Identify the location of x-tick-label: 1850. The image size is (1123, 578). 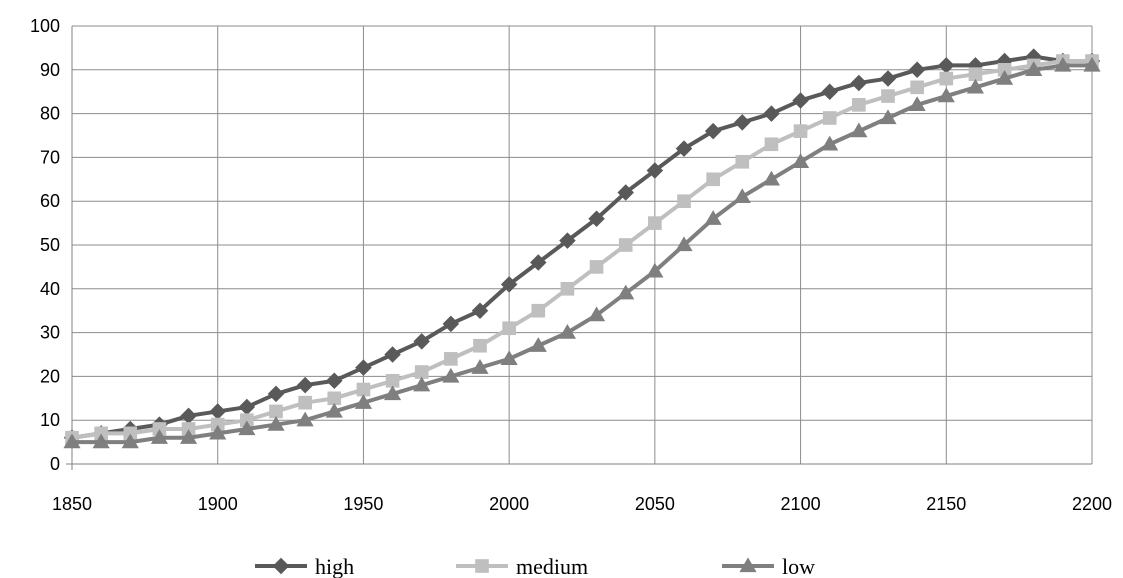
(72, 504).